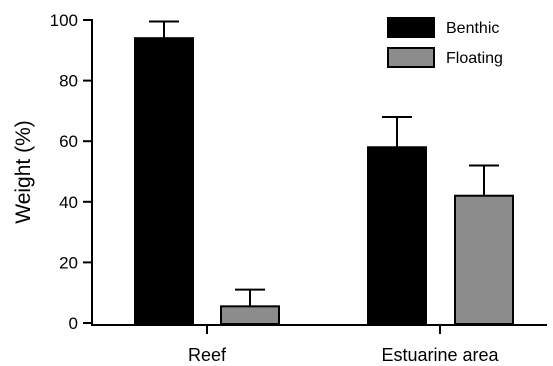 The height and width of the screenshot is (366, 553). What do you see at coordinates (472, 28) in the screenshot?
I see `legend-label: Benthic` at bounding box center [472, 28].